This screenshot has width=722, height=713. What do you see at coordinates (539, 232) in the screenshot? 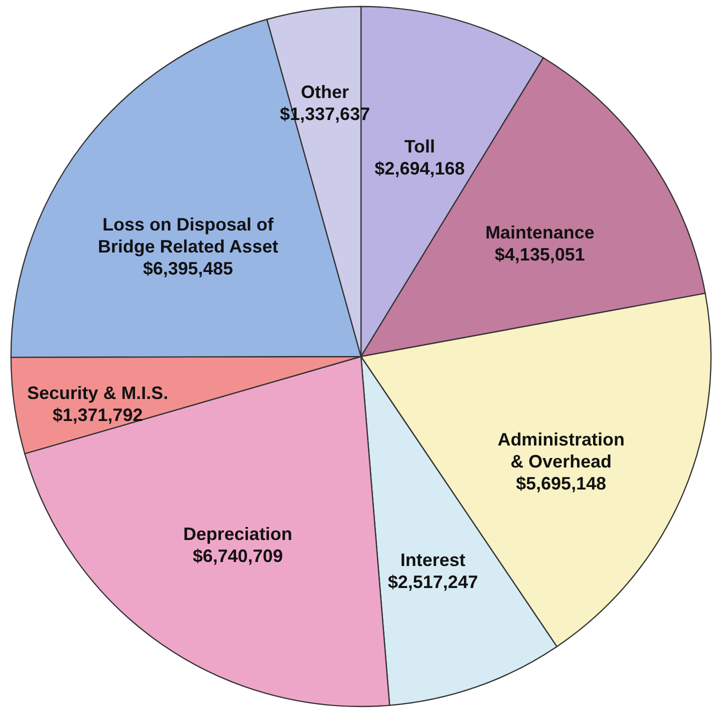
I see `slice-label: Maintenance` at bounding box center [539, 232].